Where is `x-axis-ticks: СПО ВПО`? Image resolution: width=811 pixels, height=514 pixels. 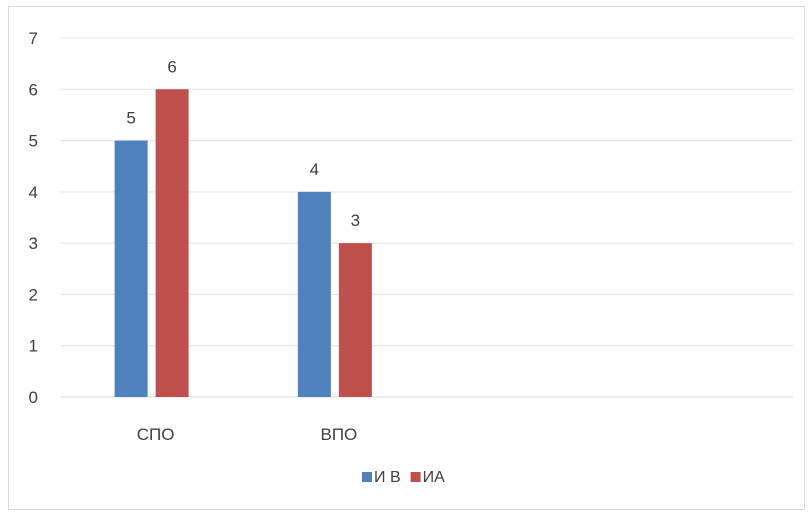
x-axis-ticks: СПО ВПО is located at coordinates (247, 434).